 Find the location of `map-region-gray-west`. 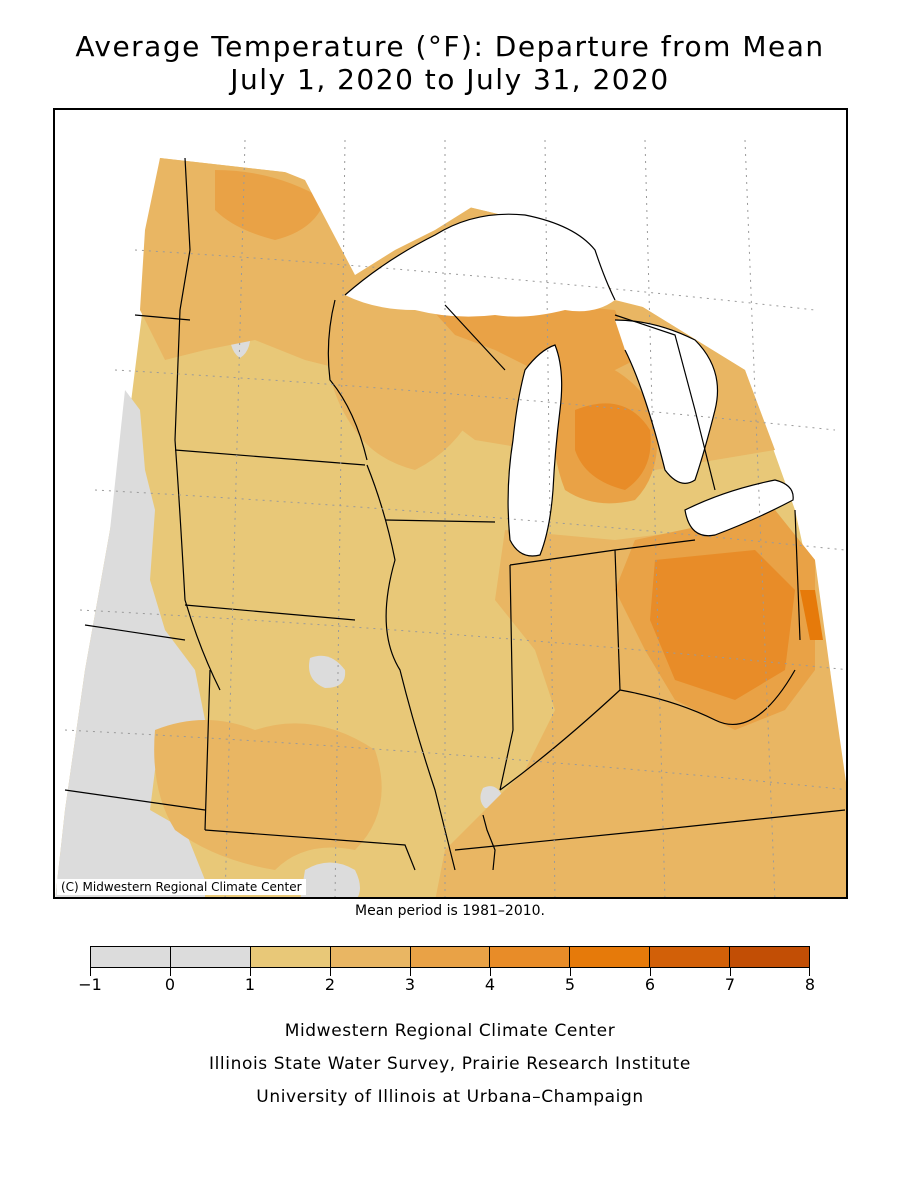

map-region-gray-west is located at coordinates (130, 643).